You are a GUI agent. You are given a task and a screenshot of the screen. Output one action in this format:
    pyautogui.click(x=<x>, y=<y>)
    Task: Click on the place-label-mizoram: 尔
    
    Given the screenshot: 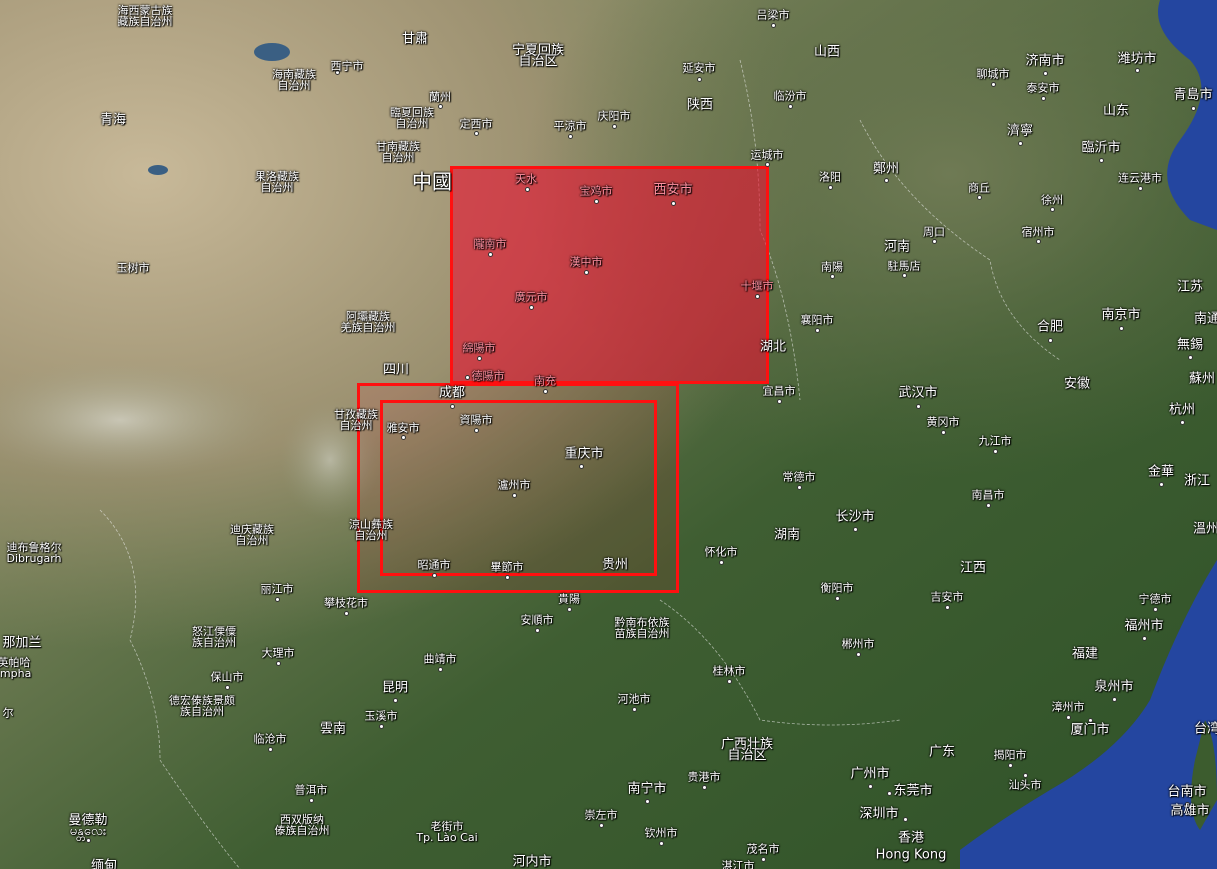 What is the action you would take?
    pyautogui.click(x=8, y=713)
    